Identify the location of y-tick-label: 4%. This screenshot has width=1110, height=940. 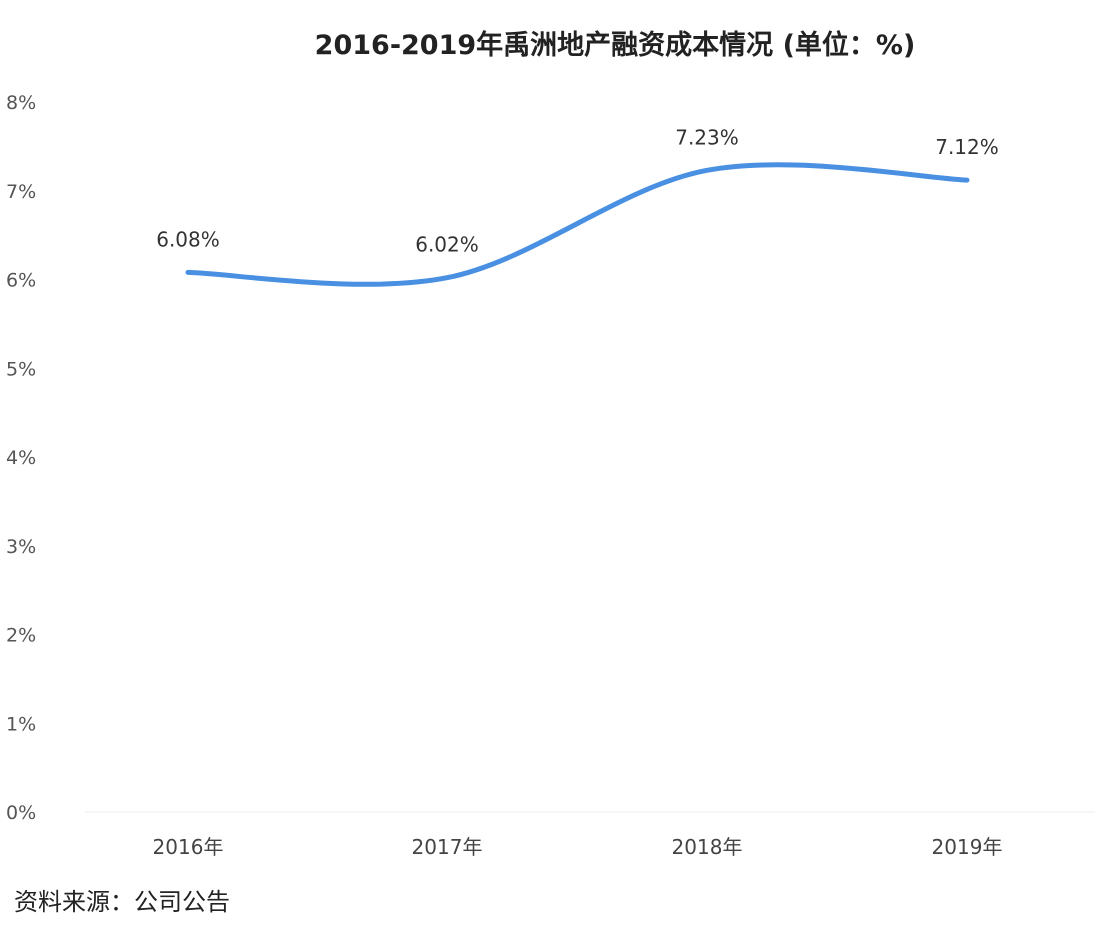
(21, 458).